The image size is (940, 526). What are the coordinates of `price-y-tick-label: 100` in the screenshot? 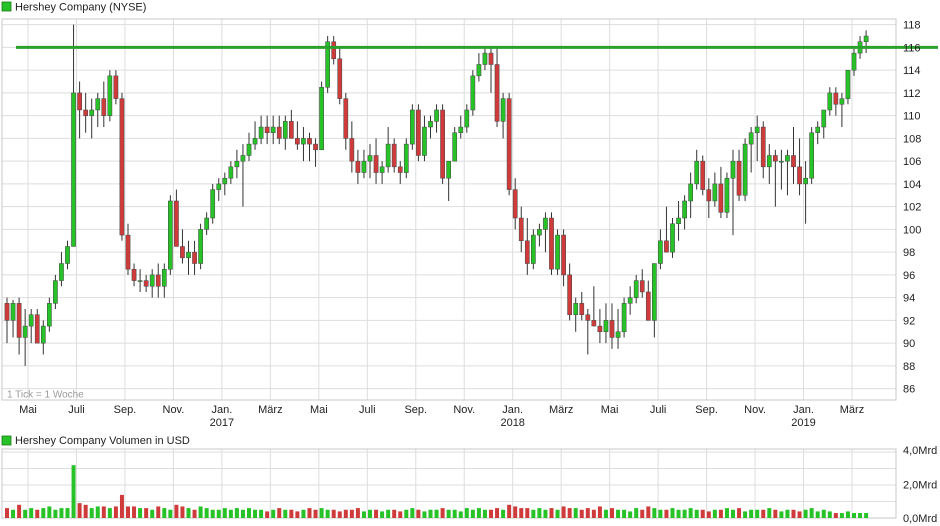 It's located at (912, 230).